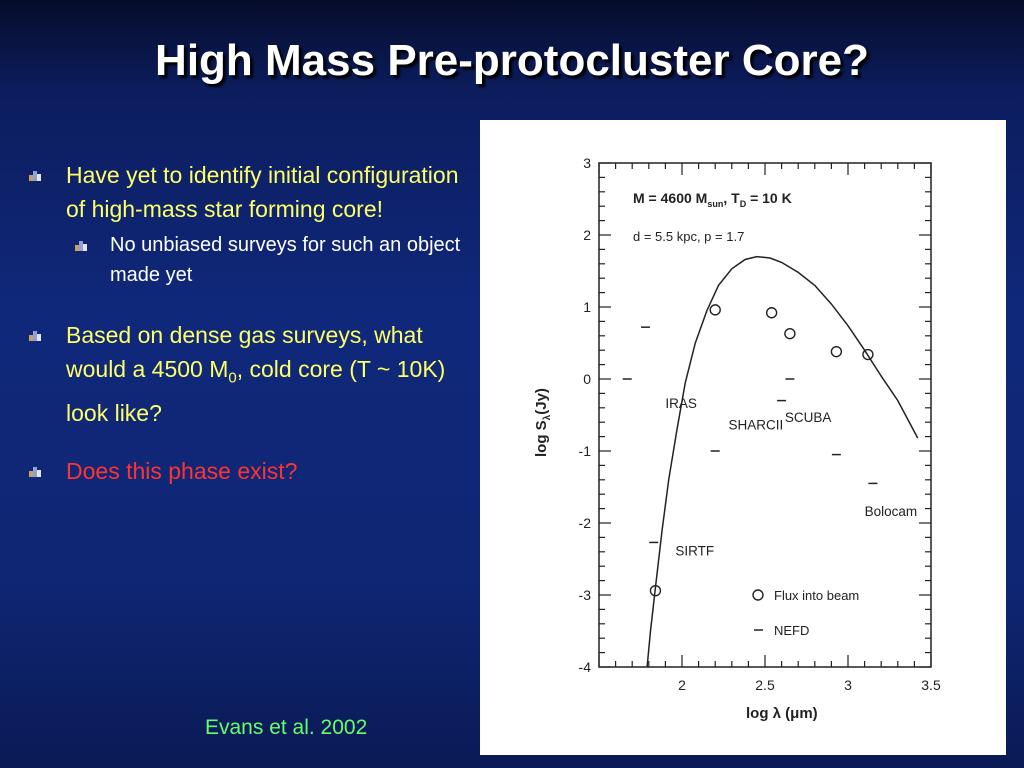 Image resolution: width=1024 pixels, height=768 pixels. Describe the element at coordinates (688, 236) in the screenshot. I see `chart-annotation-line2: d = 5.5 kpc, p = 1.7` at that location.